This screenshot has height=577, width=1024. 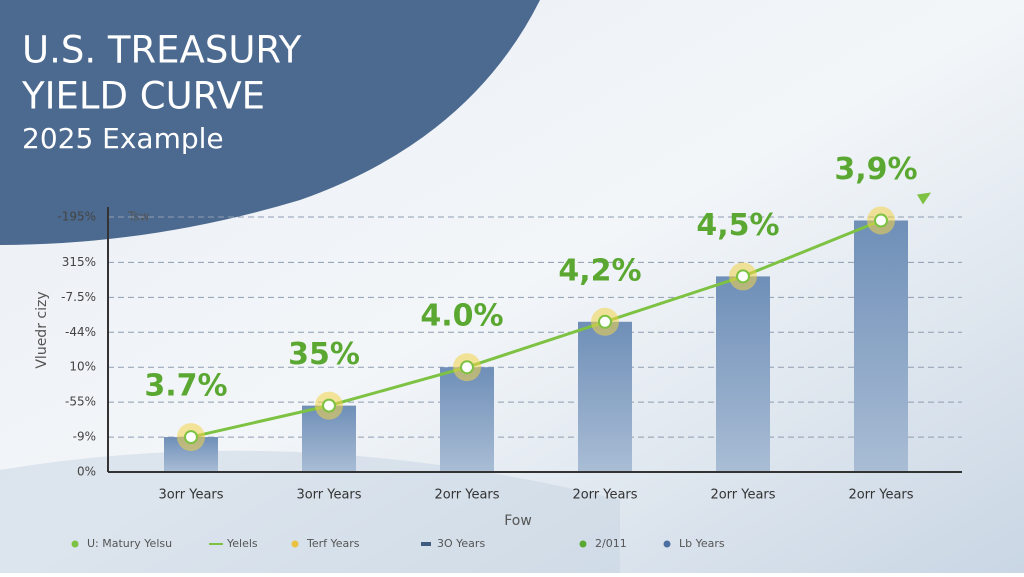 What do you see at coordinates (86, 472) in the screenshot?
I see `y-tick-label: 0%` at bounding box center [86, 472].